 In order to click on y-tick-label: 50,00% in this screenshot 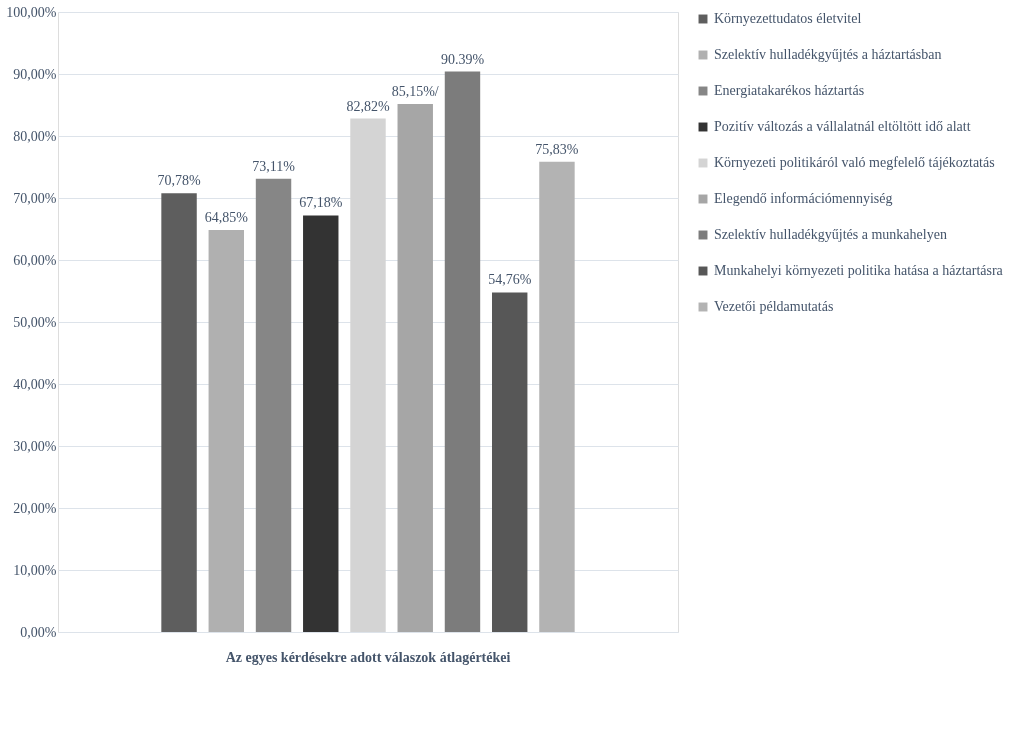, I will do `click(35, 322)`.